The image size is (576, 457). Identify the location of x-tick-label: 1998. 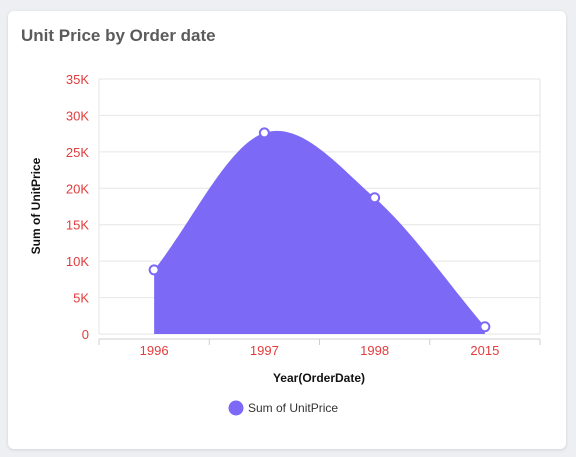
(374, 350).